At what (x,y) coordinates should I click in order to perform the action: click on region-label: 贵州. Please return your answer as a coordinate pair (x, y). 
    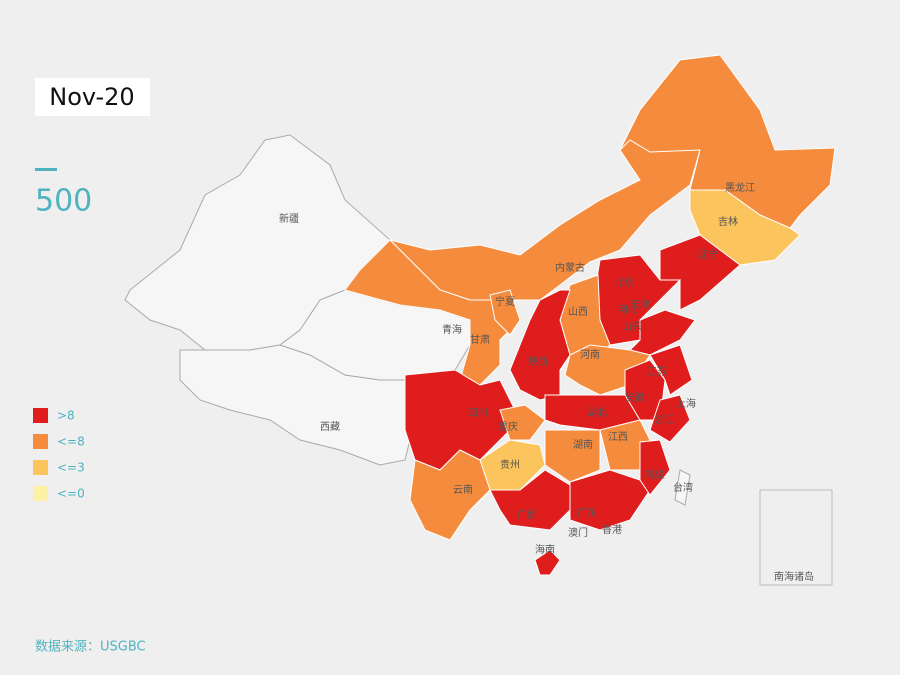
    Looking at the image, I should click on (510, 464).